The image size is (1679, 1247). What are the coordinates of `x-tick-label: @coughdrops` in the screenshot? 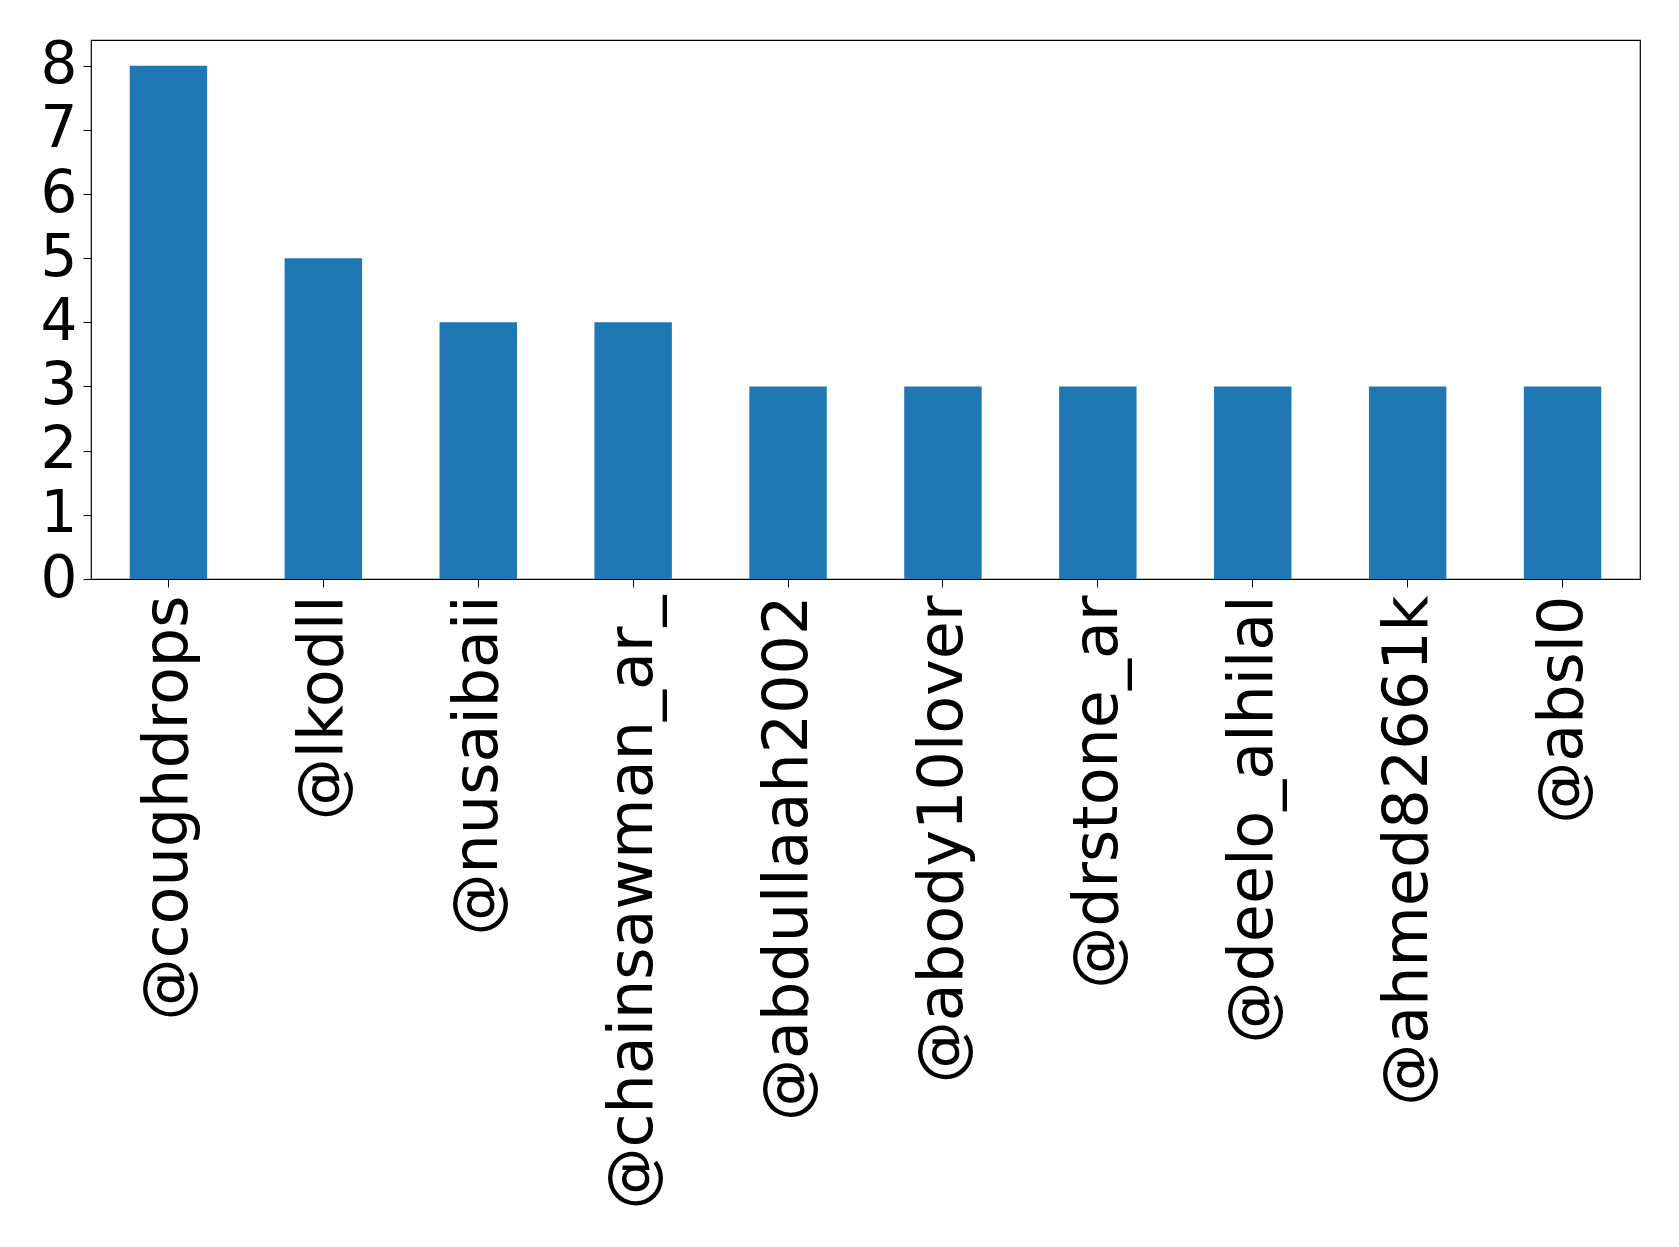 It's located at (166, 808).